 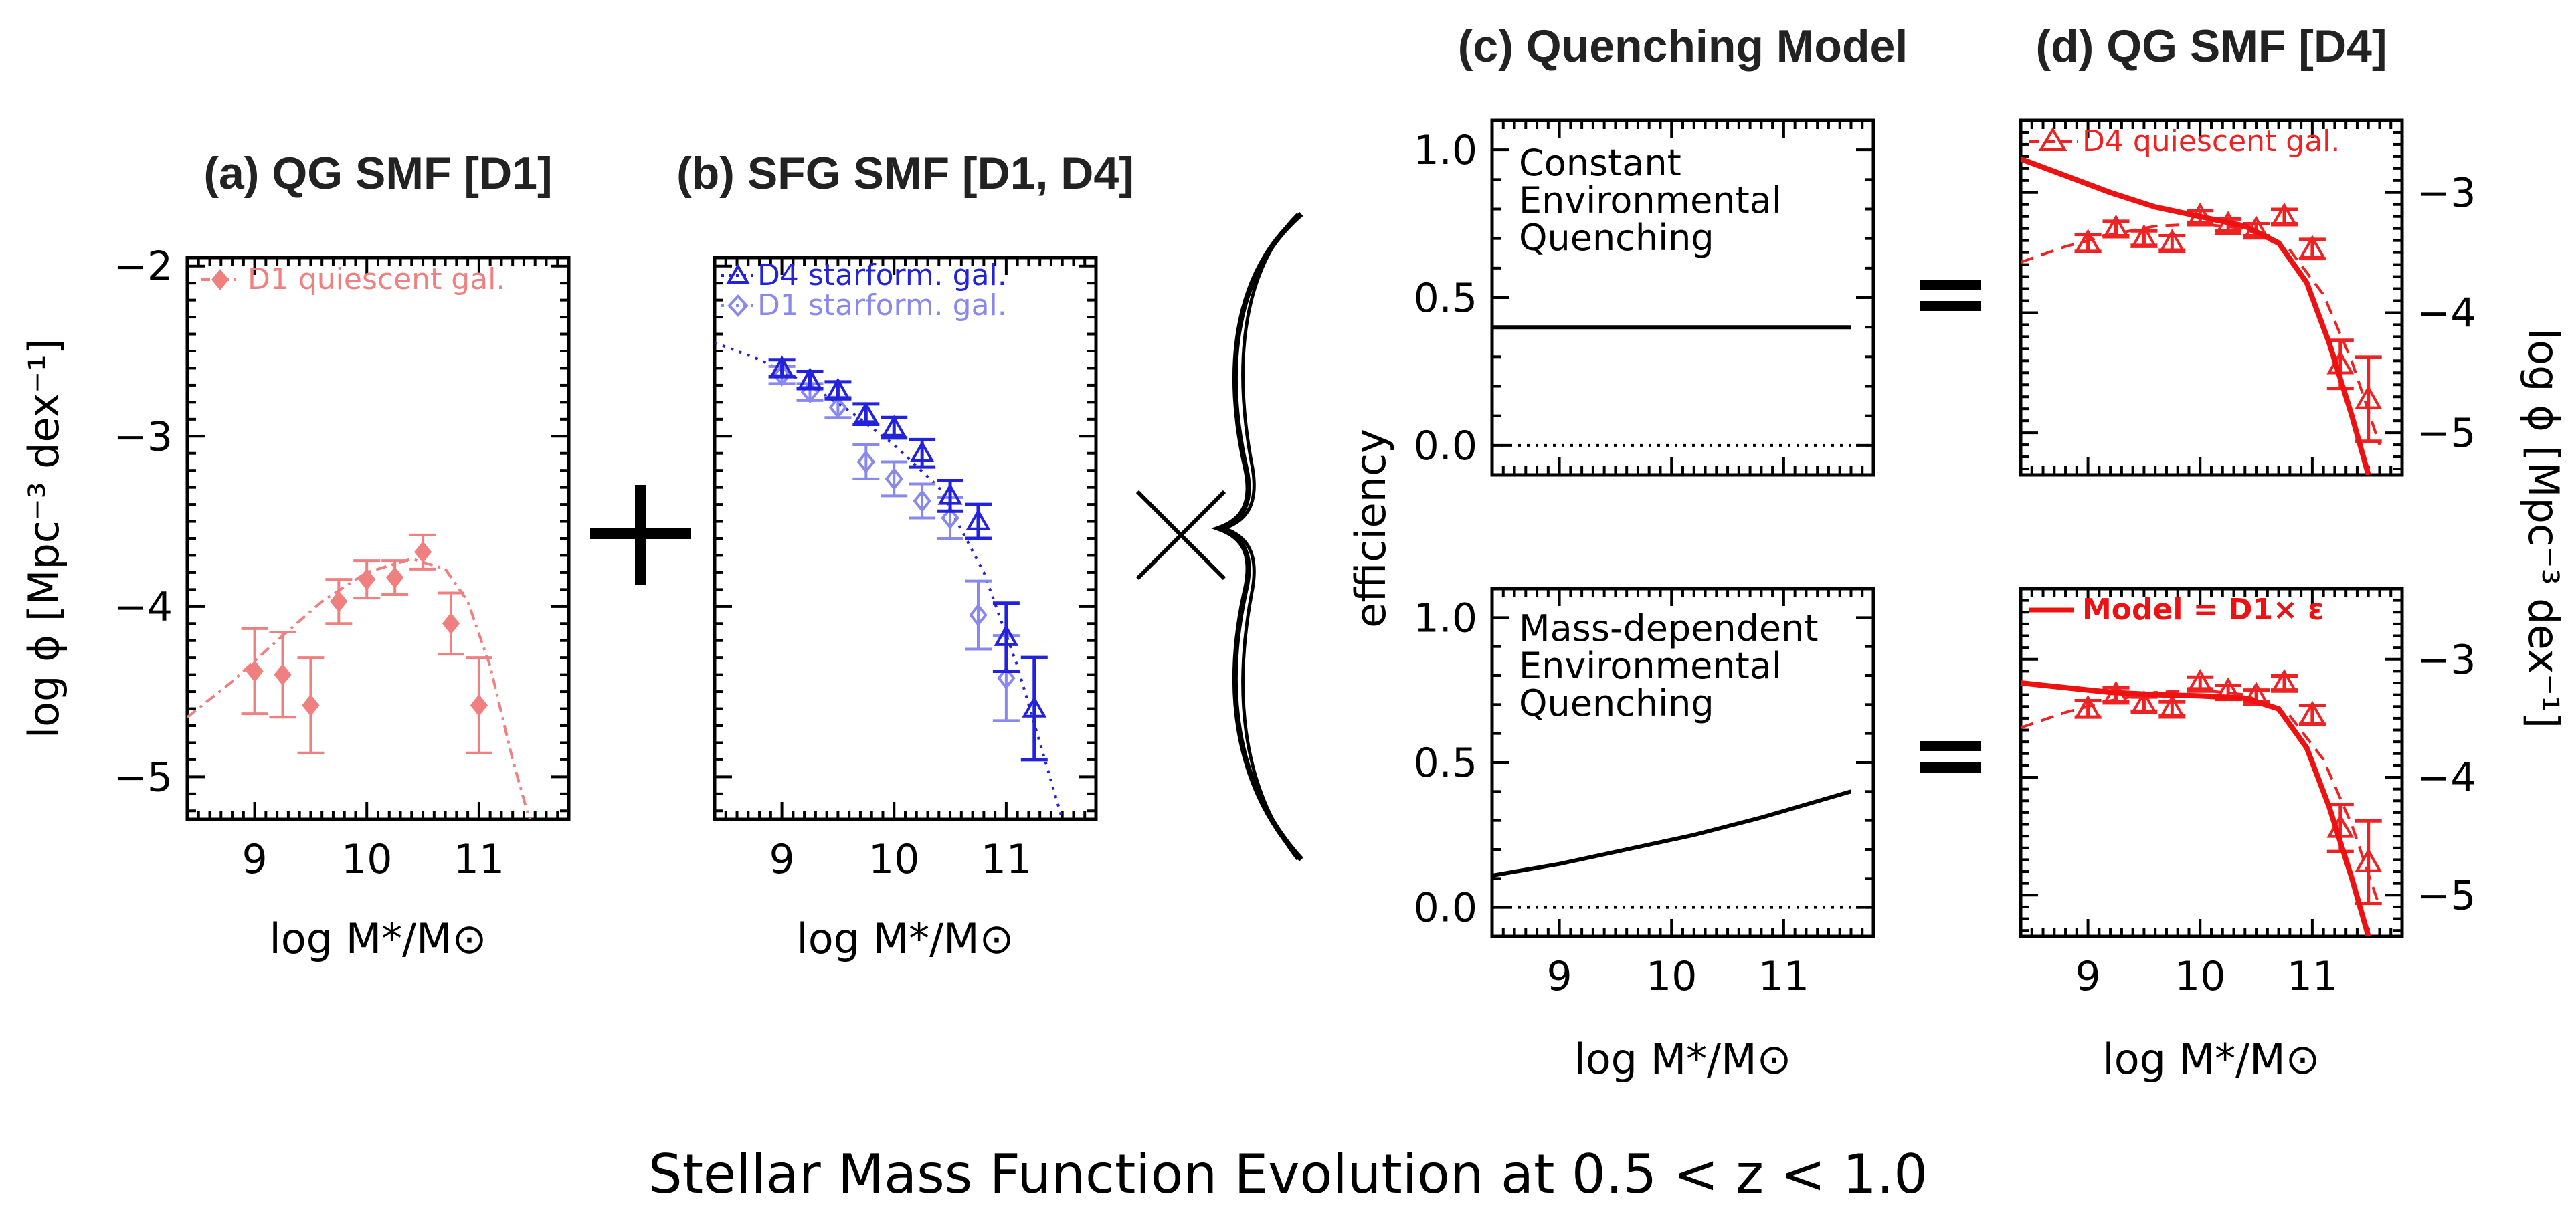 I want to click on panel-c-bottom-text: Mass-dependent Environmental Quenching, so click(x=1675, y=665).